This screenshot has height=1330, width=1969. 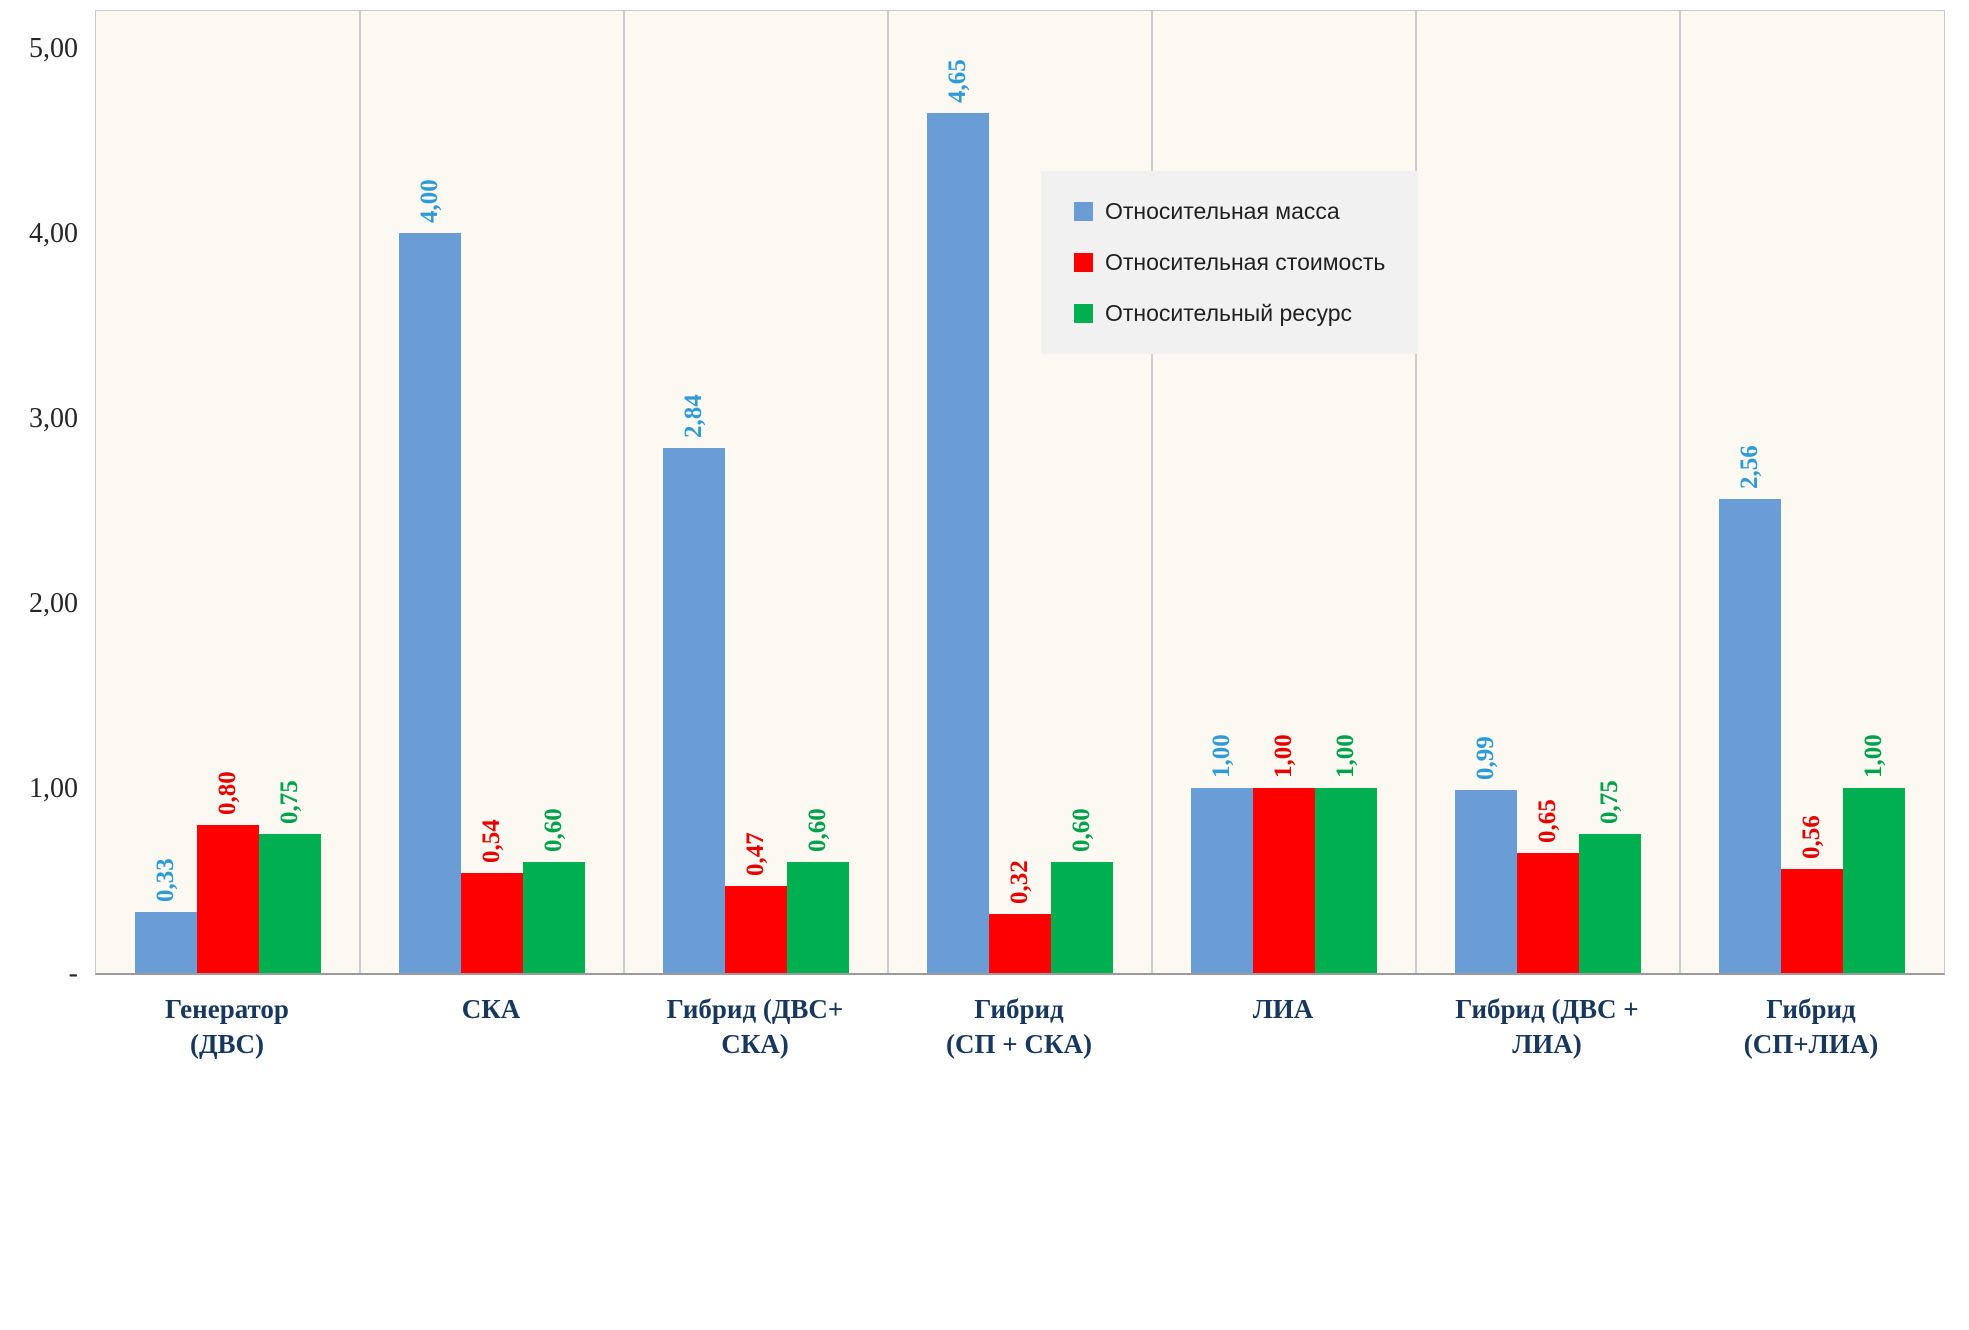 I want to click on legend-label: Относительная масса, so click(x=1222, y=211).